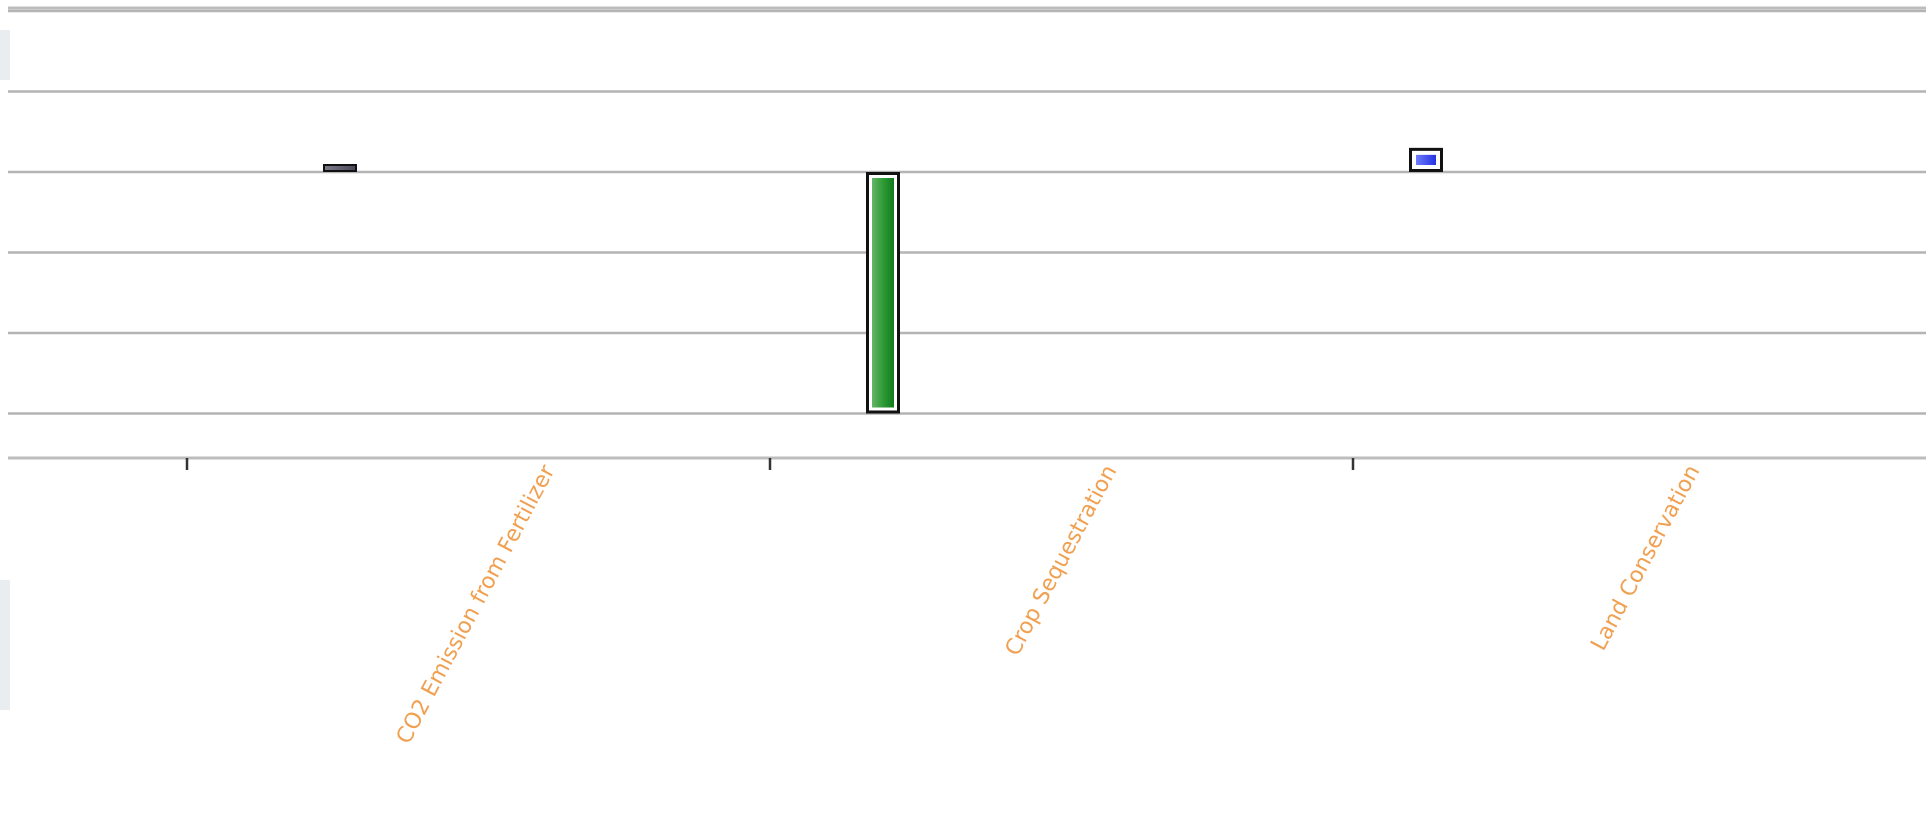 This screenshot has height=813, width=1926. I want to click on category-label-0: CO2 Emission from Fertilizer, so click(476, 604).